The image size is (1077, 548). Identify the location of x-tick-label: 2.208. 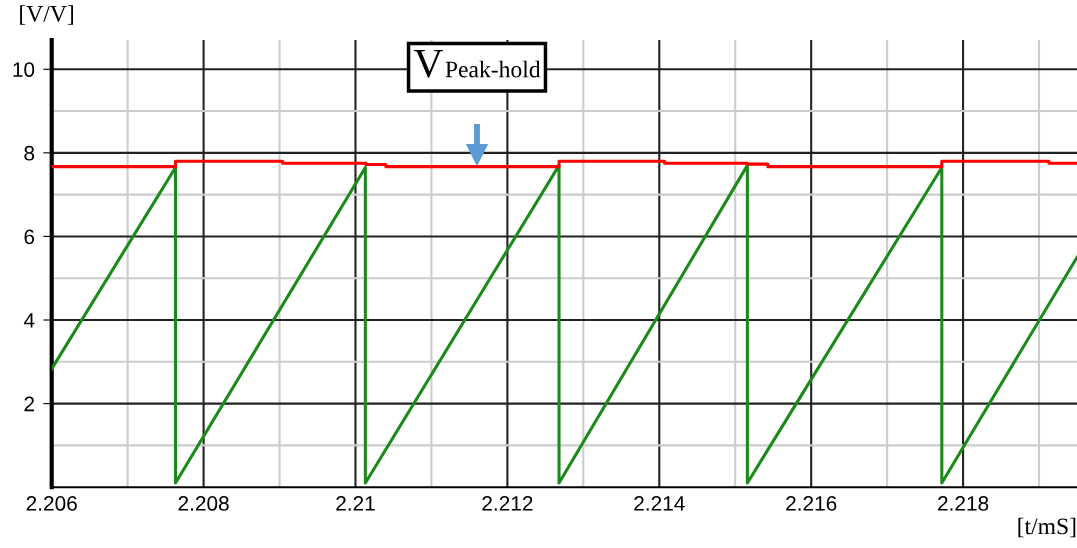
(203, 503).